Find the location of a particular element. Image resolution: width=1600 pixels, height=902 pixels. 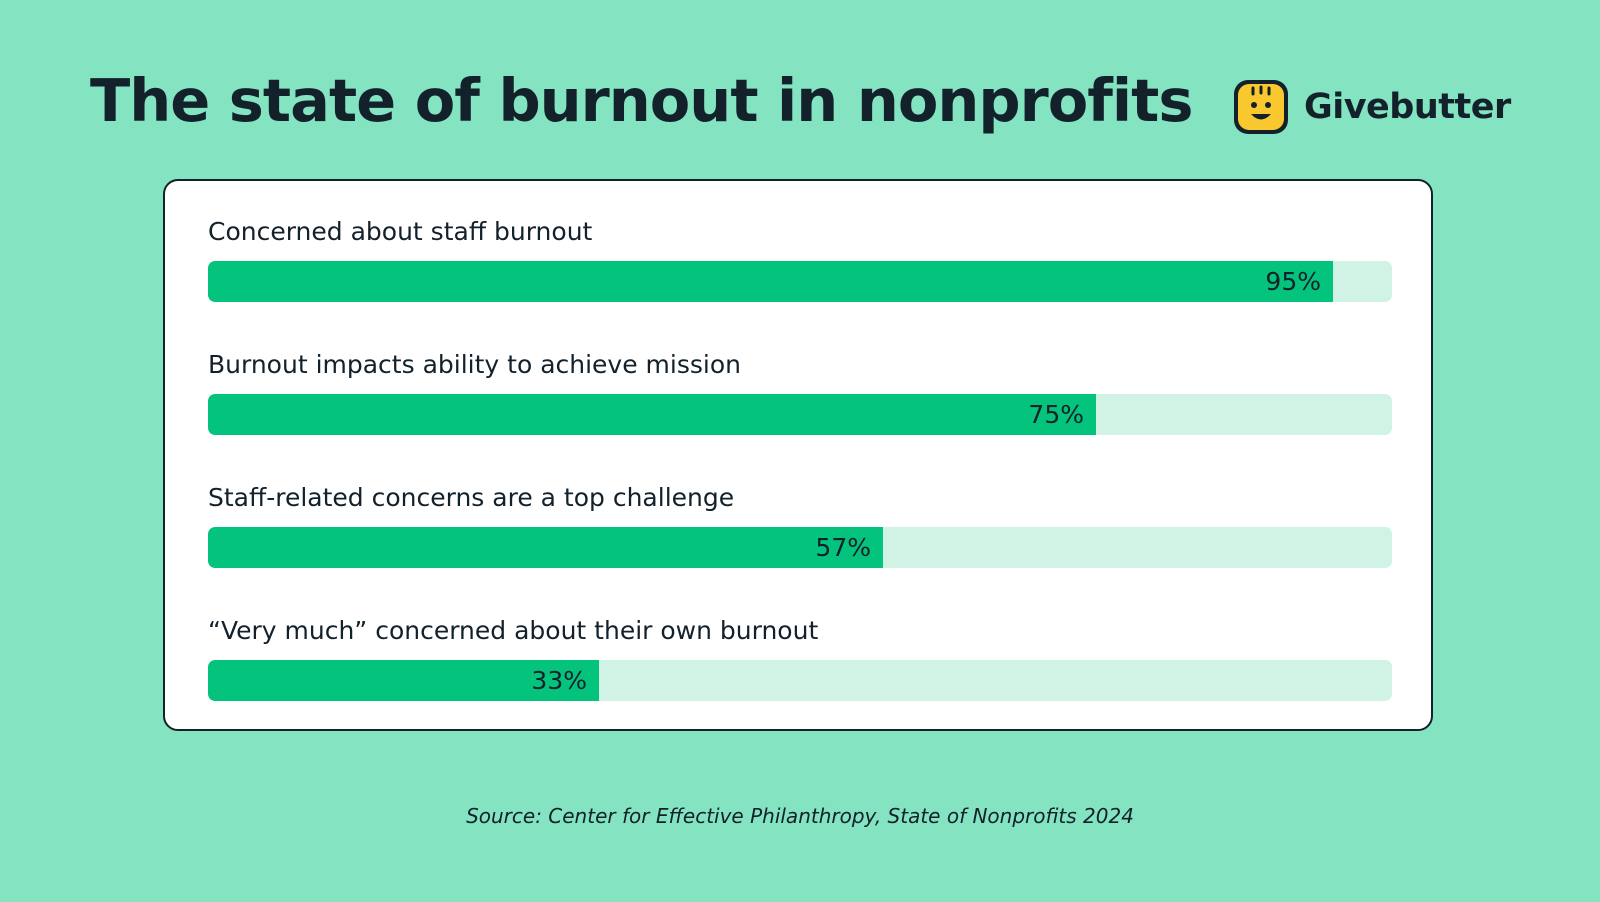

bar-row: Concerned about staff burnout 95% is located at coordinates (800, 258).